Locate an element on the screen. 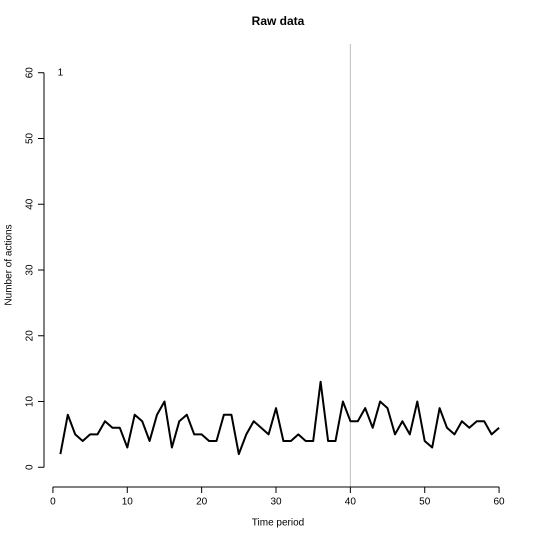  y-tick-label: 50 is located at coordinates (30, 138).